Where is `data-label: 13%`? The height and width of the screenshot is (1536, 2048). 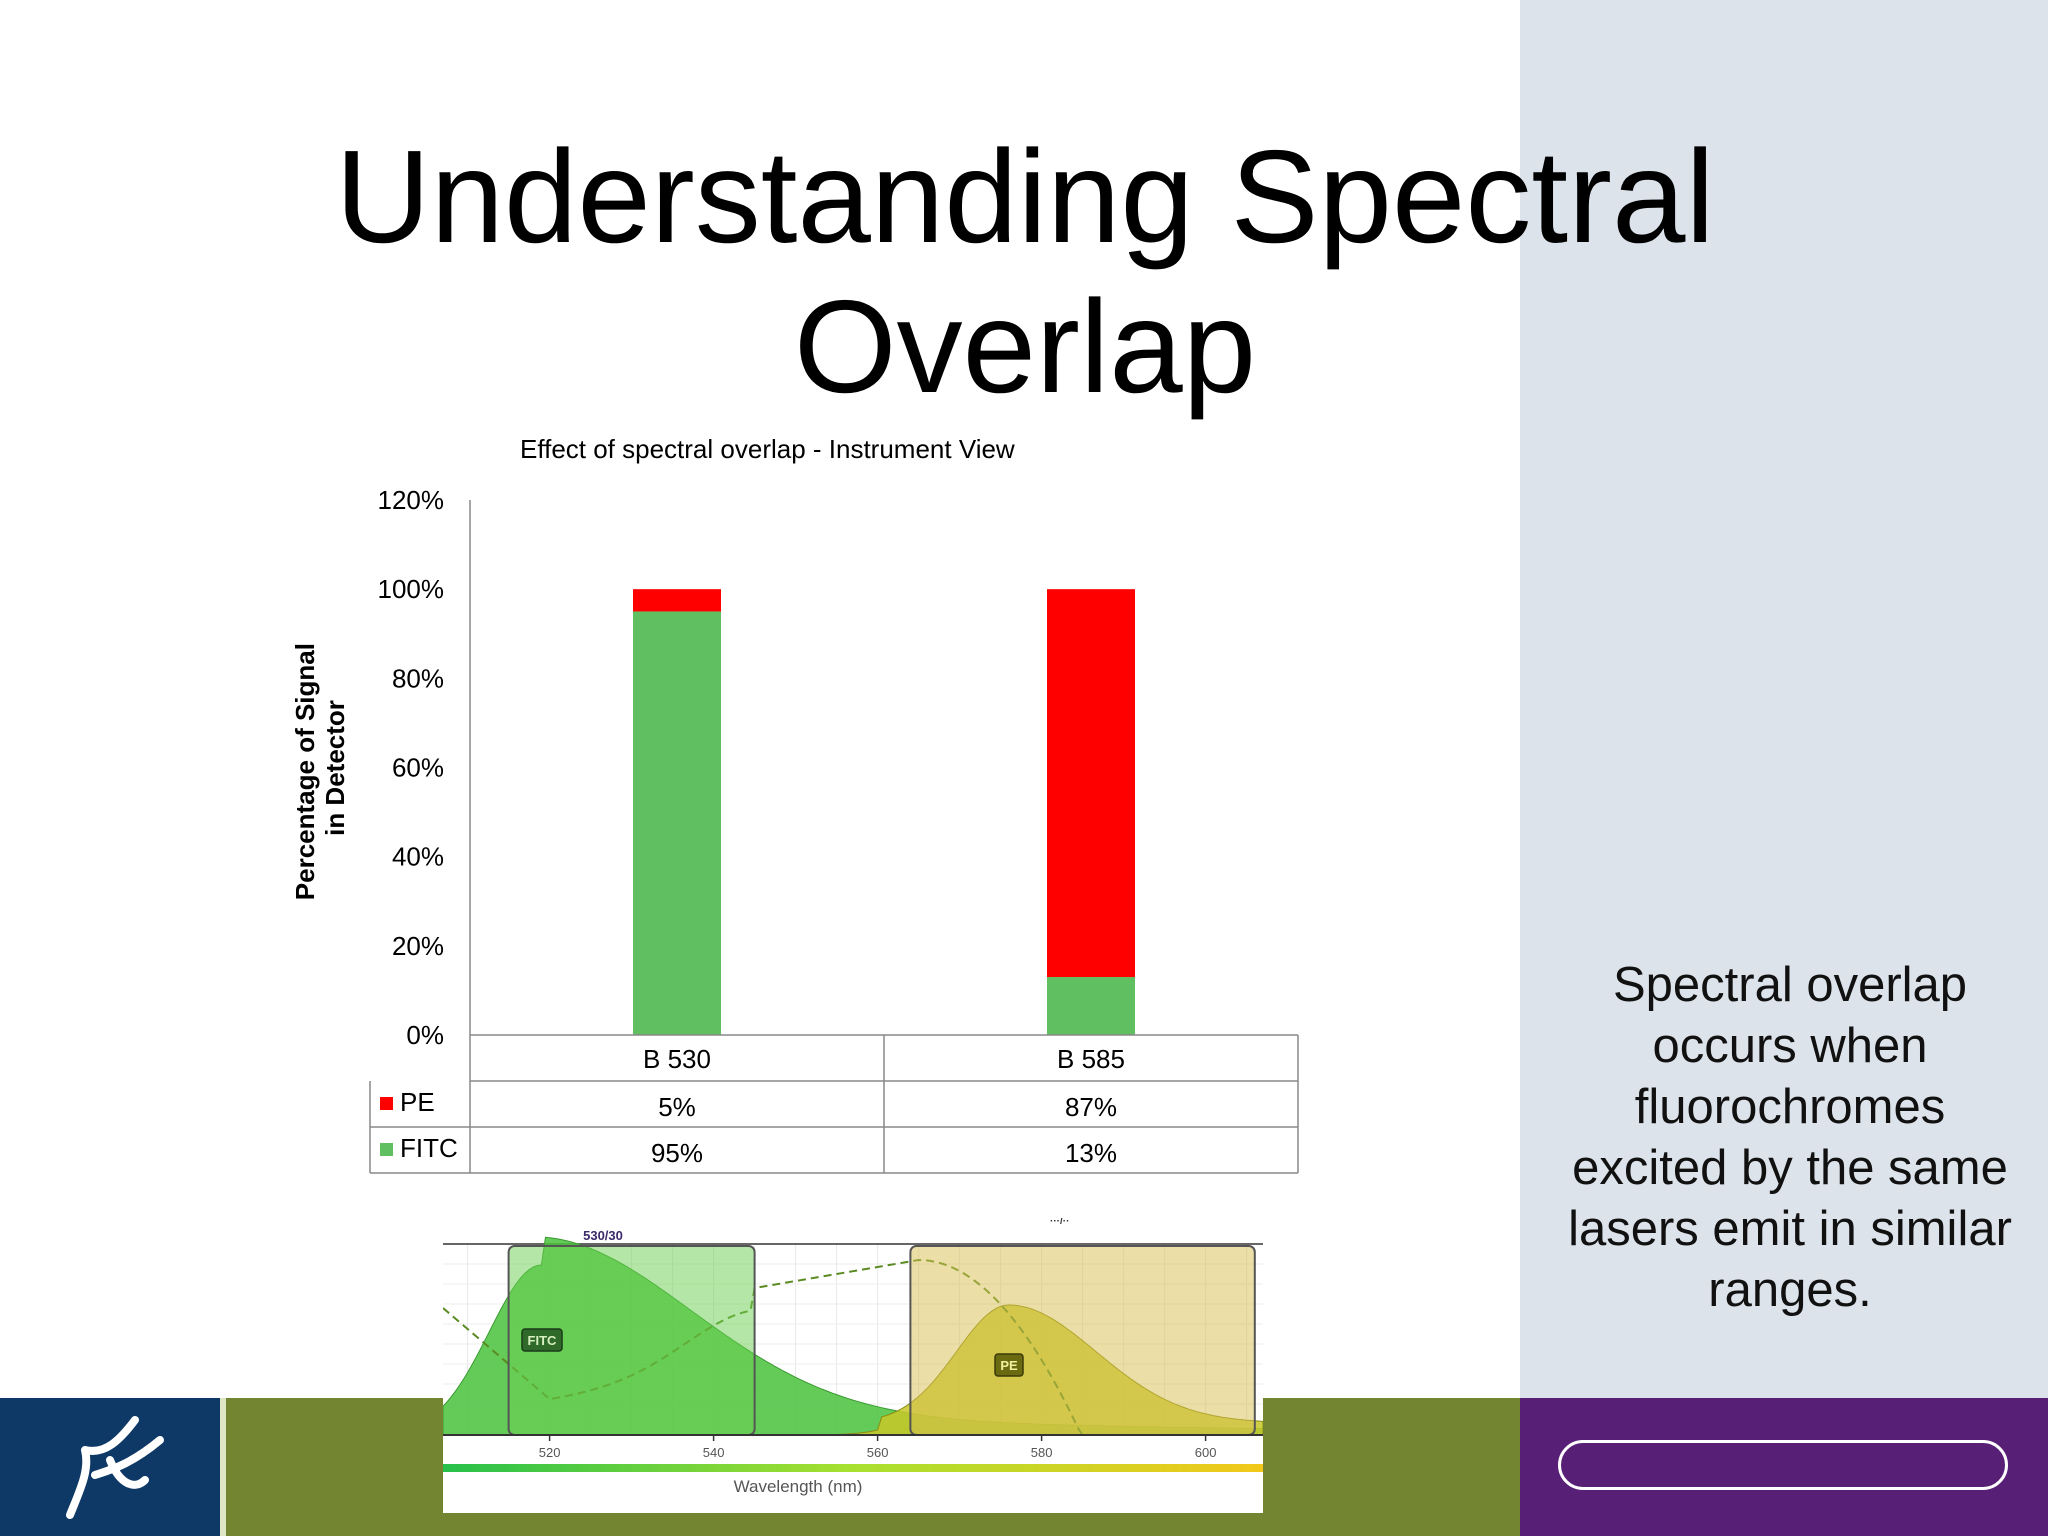 data-label: 13% is located at coordinates (1091, 1153).